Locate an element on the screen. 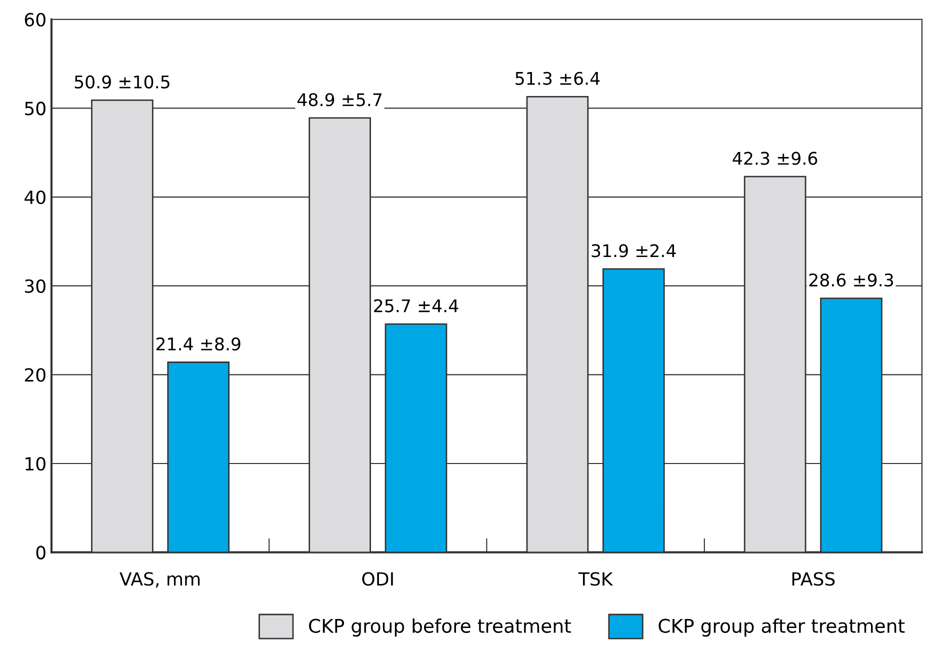 The image size is (936, 646). x-tick-label: TSK is located at coordinates (596, 579).